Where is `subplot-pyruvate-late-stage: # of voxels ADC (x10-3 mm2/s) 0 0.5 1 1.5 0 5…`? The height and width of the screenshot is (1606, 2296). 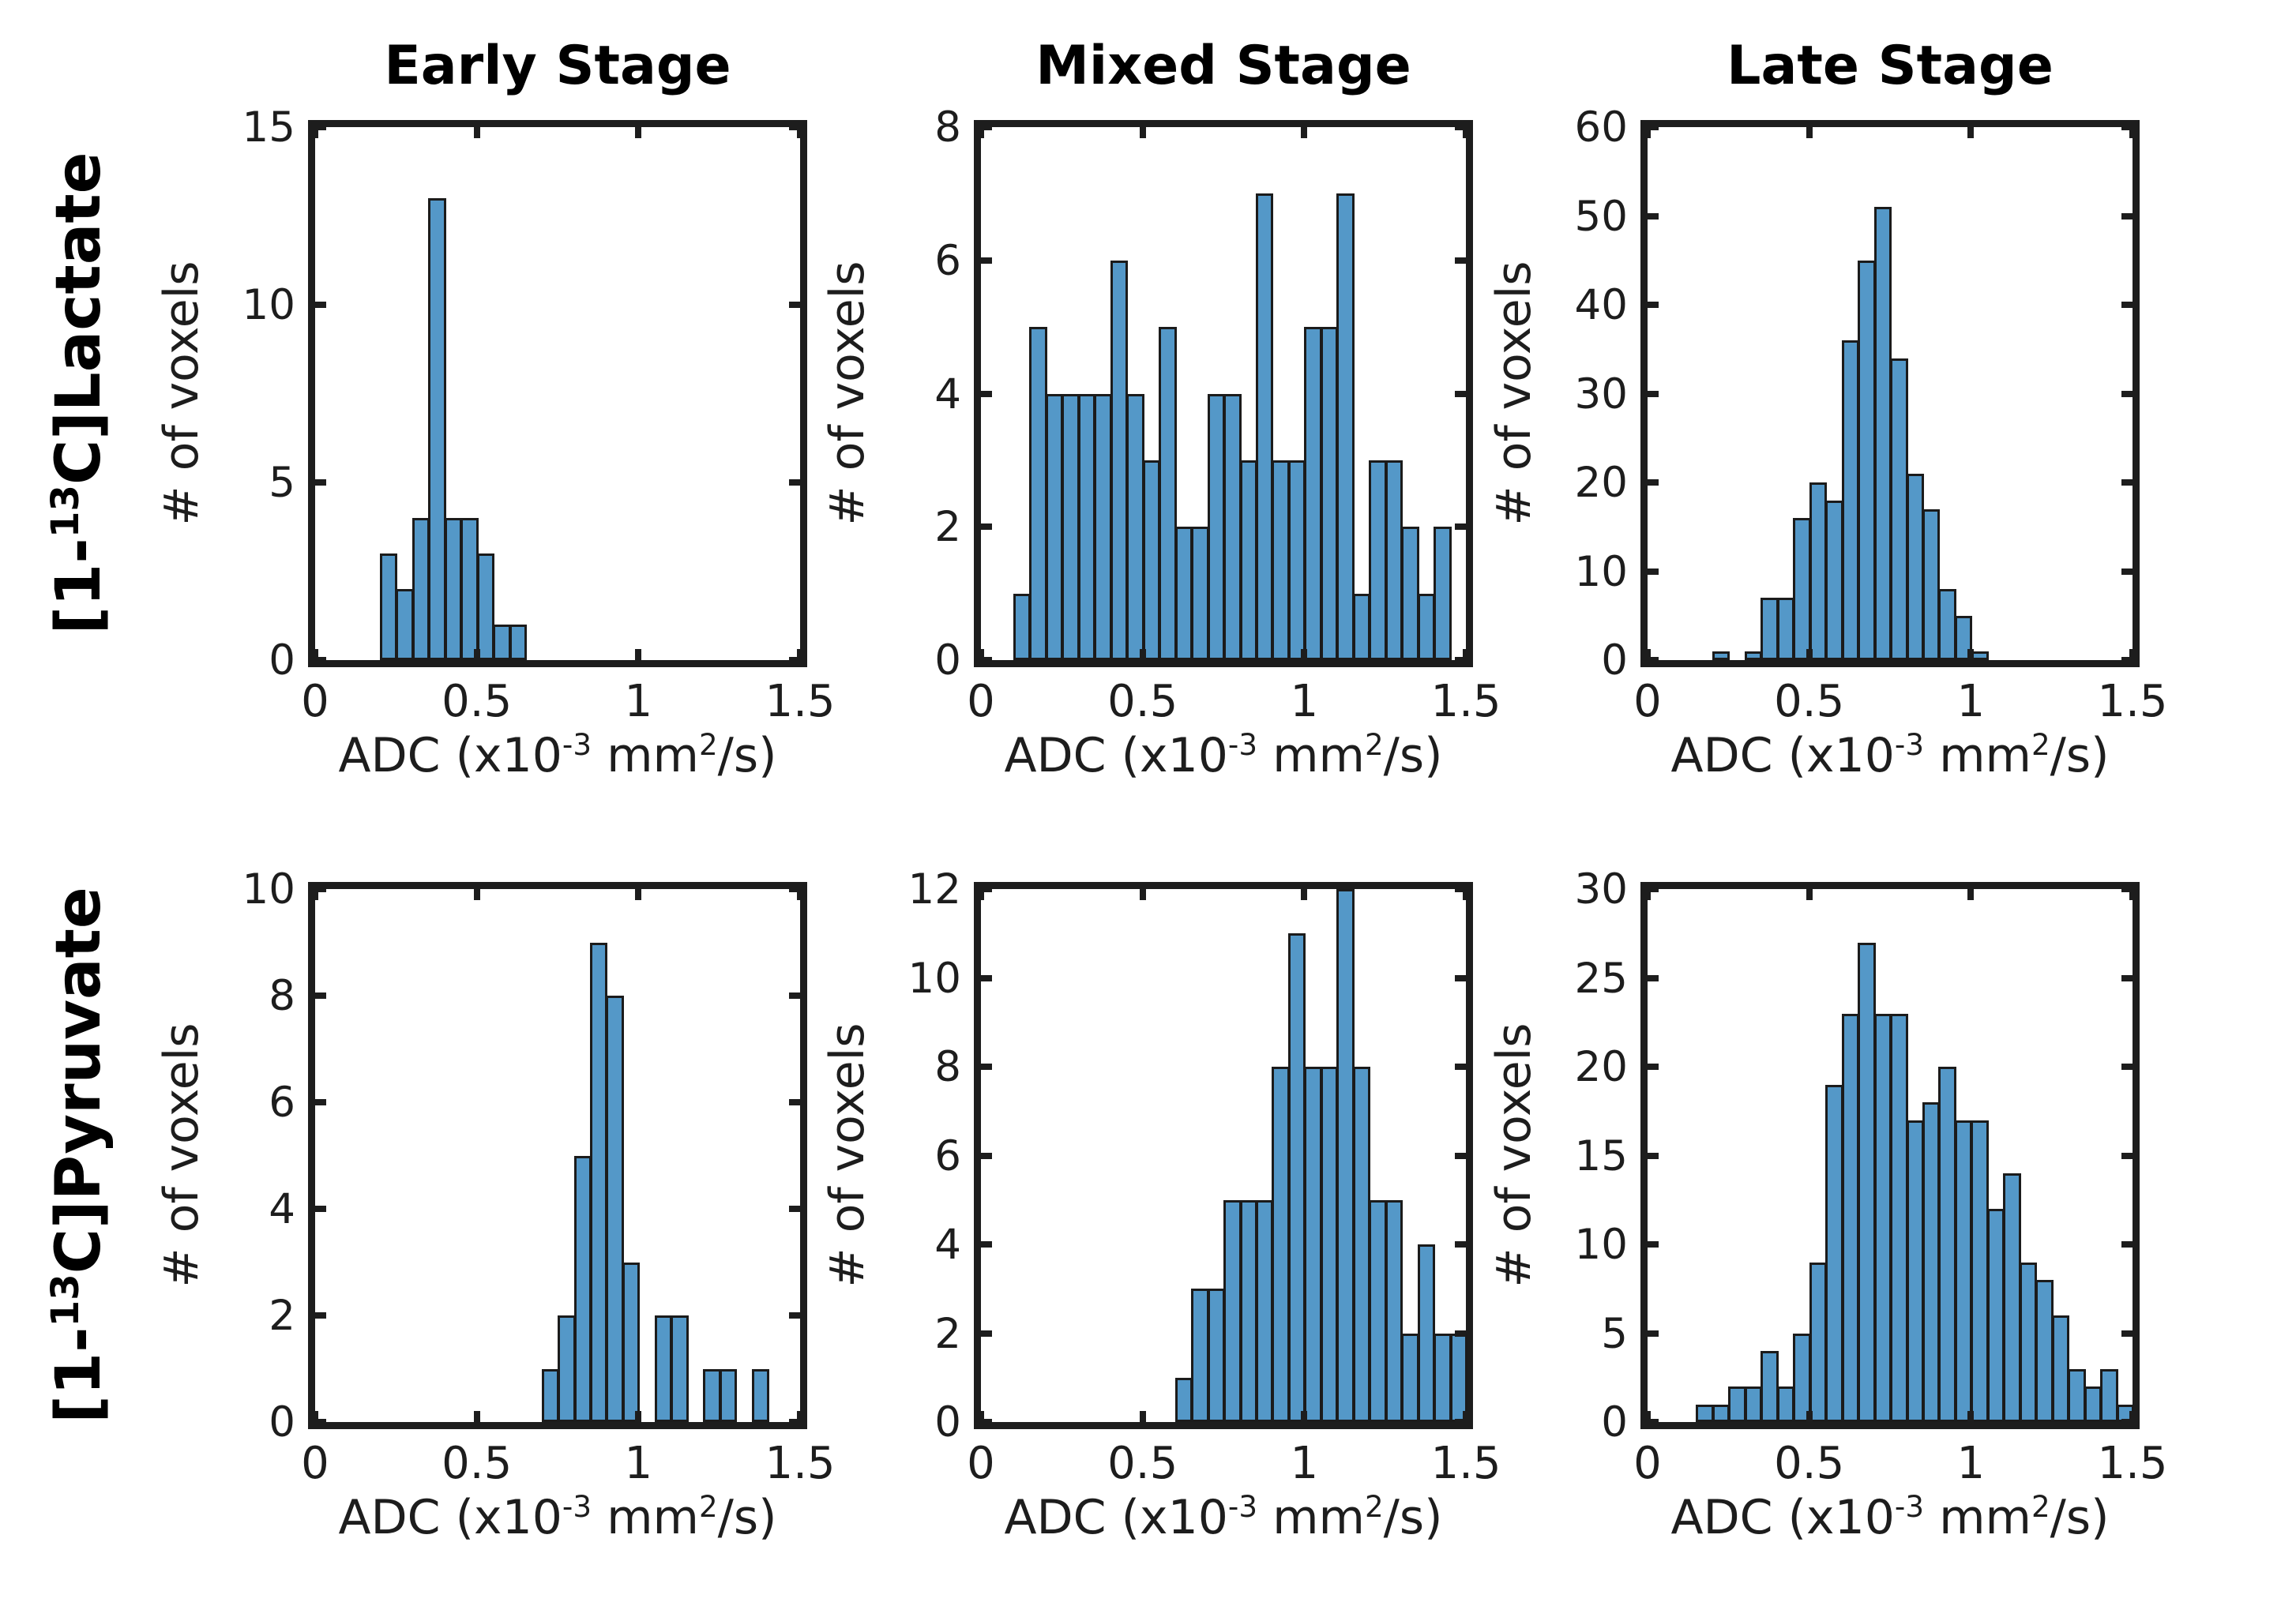
subplot-pyruvate-late-stage: # of voxels ADC (x10-3 mm2/s) 0 0.5 1 1.5 0 5… is located at coordinates (1827, 1205).